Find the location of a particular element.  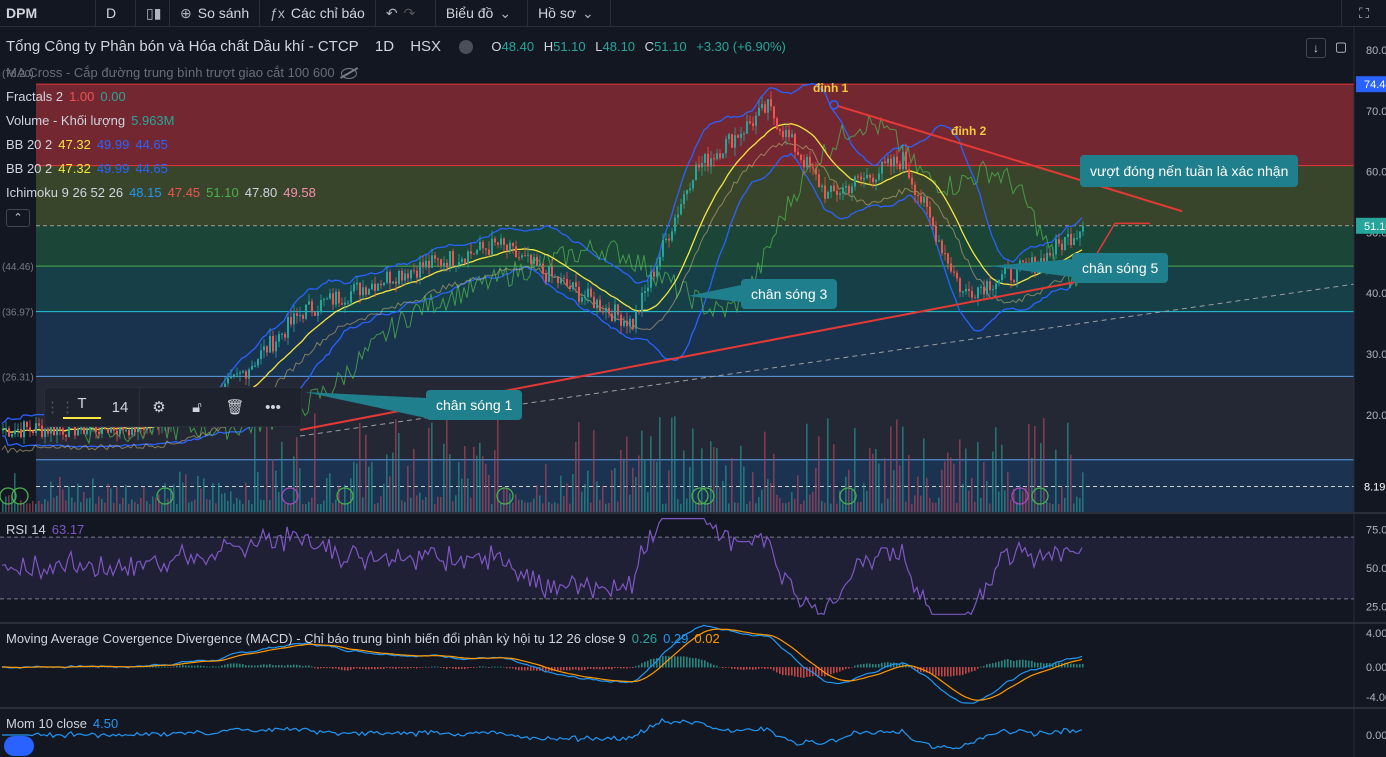

chart-menu-button: Biểu đồ ⌄ is located at coordinates (482, 13).